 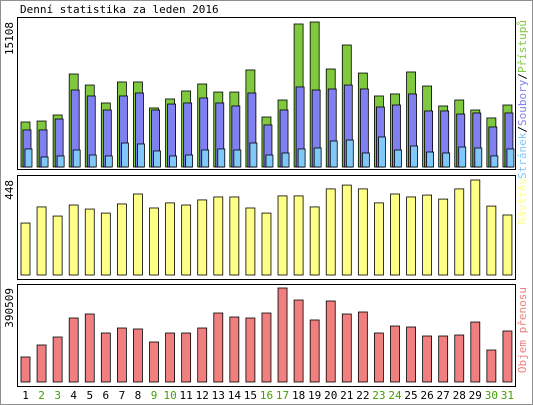 I want to click on legend: Stránek/Soubory/Přístupů, so click(x=522, y=99).